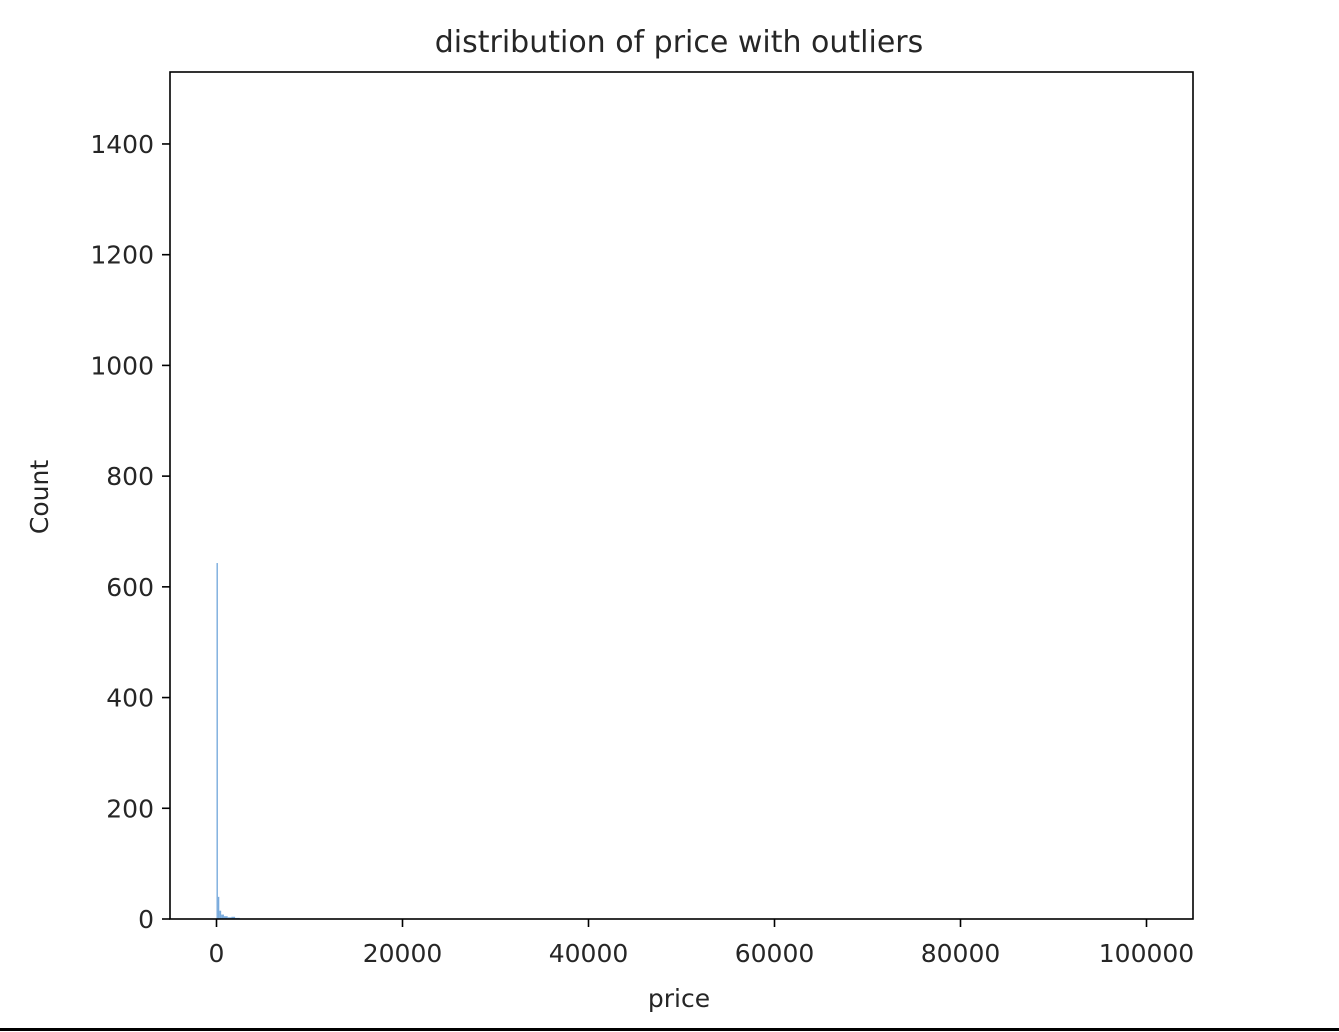 The height and width of the screenshot is (1032, 1339). What do you see at coordinates (217, 953) in the screenshot?
I see `x-tick-label: 0` at bounding box center [217, 953].